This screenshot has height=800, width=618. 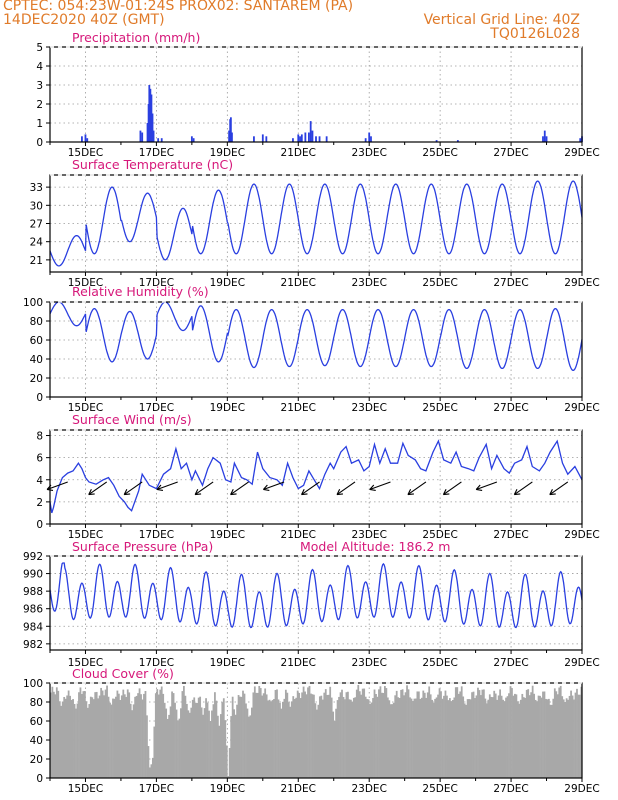 I want to click on run-datetime: 14DEC2020 40Z (GMT), so click(x=84, y=20).